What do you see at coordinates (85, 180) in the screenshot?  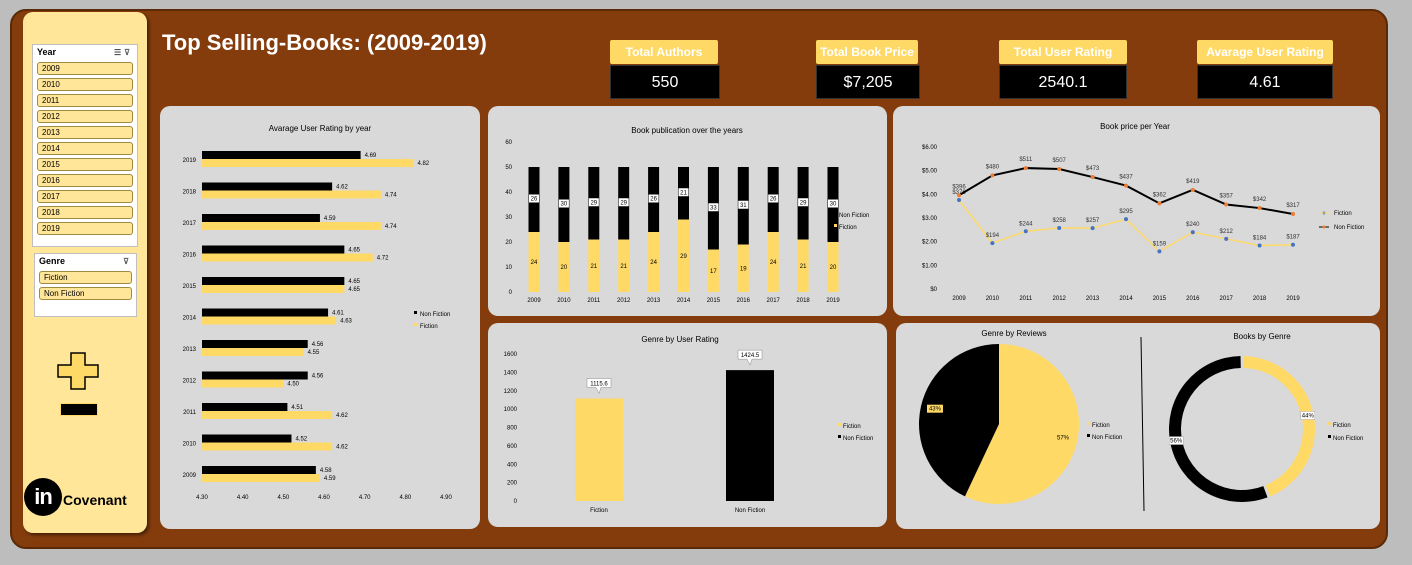 I see `year-slicer-item: 2016` at bounding box center [85, 180].